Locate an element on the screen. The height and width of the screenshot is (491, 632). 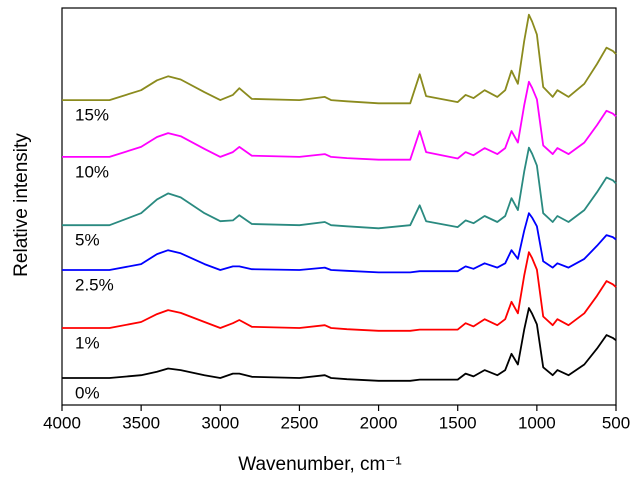
y-axis-label: Relative intensity is located at coordinates (21, 205).